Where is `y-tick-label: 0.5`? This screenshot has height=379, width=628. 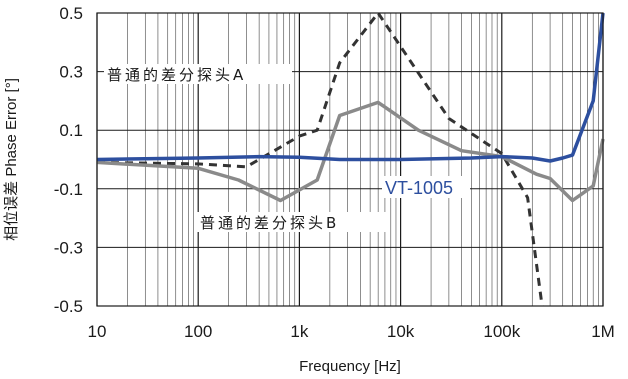
y-tick-label: 0.5 is located at coordinates (71, 13).